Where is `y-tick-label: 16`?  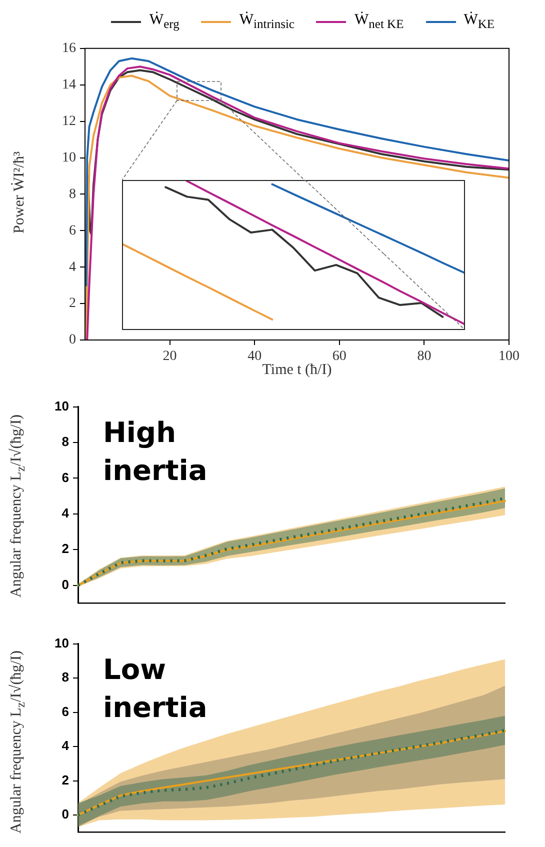 y-tick-label: 16 is located at coordinates (69, 48).